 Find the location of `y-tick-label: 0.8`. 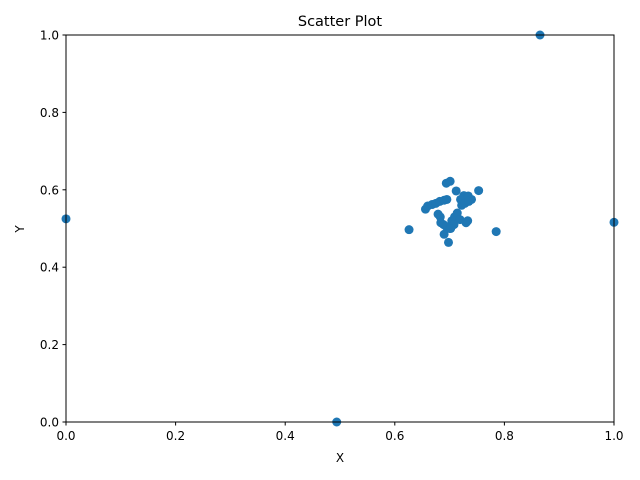

y-tick-label: 0.8 is located at coordinates (49, 113).